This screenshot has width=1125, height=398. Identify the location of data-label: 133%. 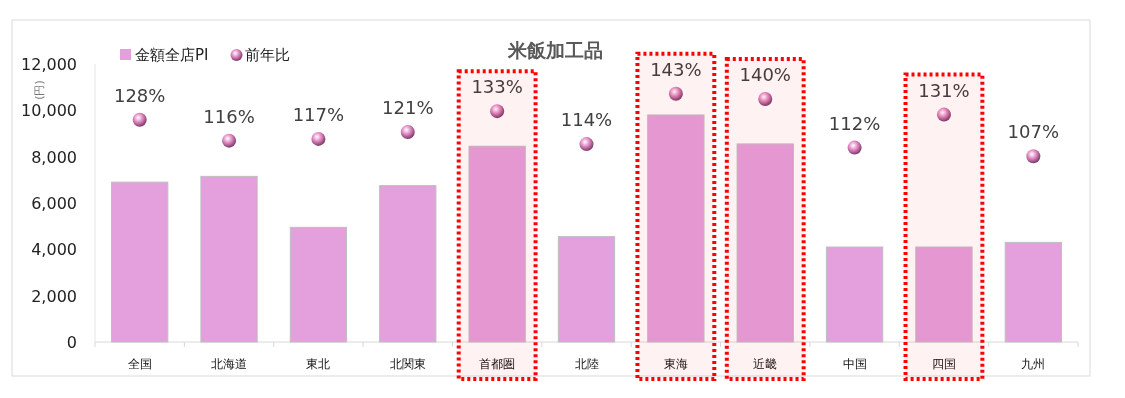
(497, 87).